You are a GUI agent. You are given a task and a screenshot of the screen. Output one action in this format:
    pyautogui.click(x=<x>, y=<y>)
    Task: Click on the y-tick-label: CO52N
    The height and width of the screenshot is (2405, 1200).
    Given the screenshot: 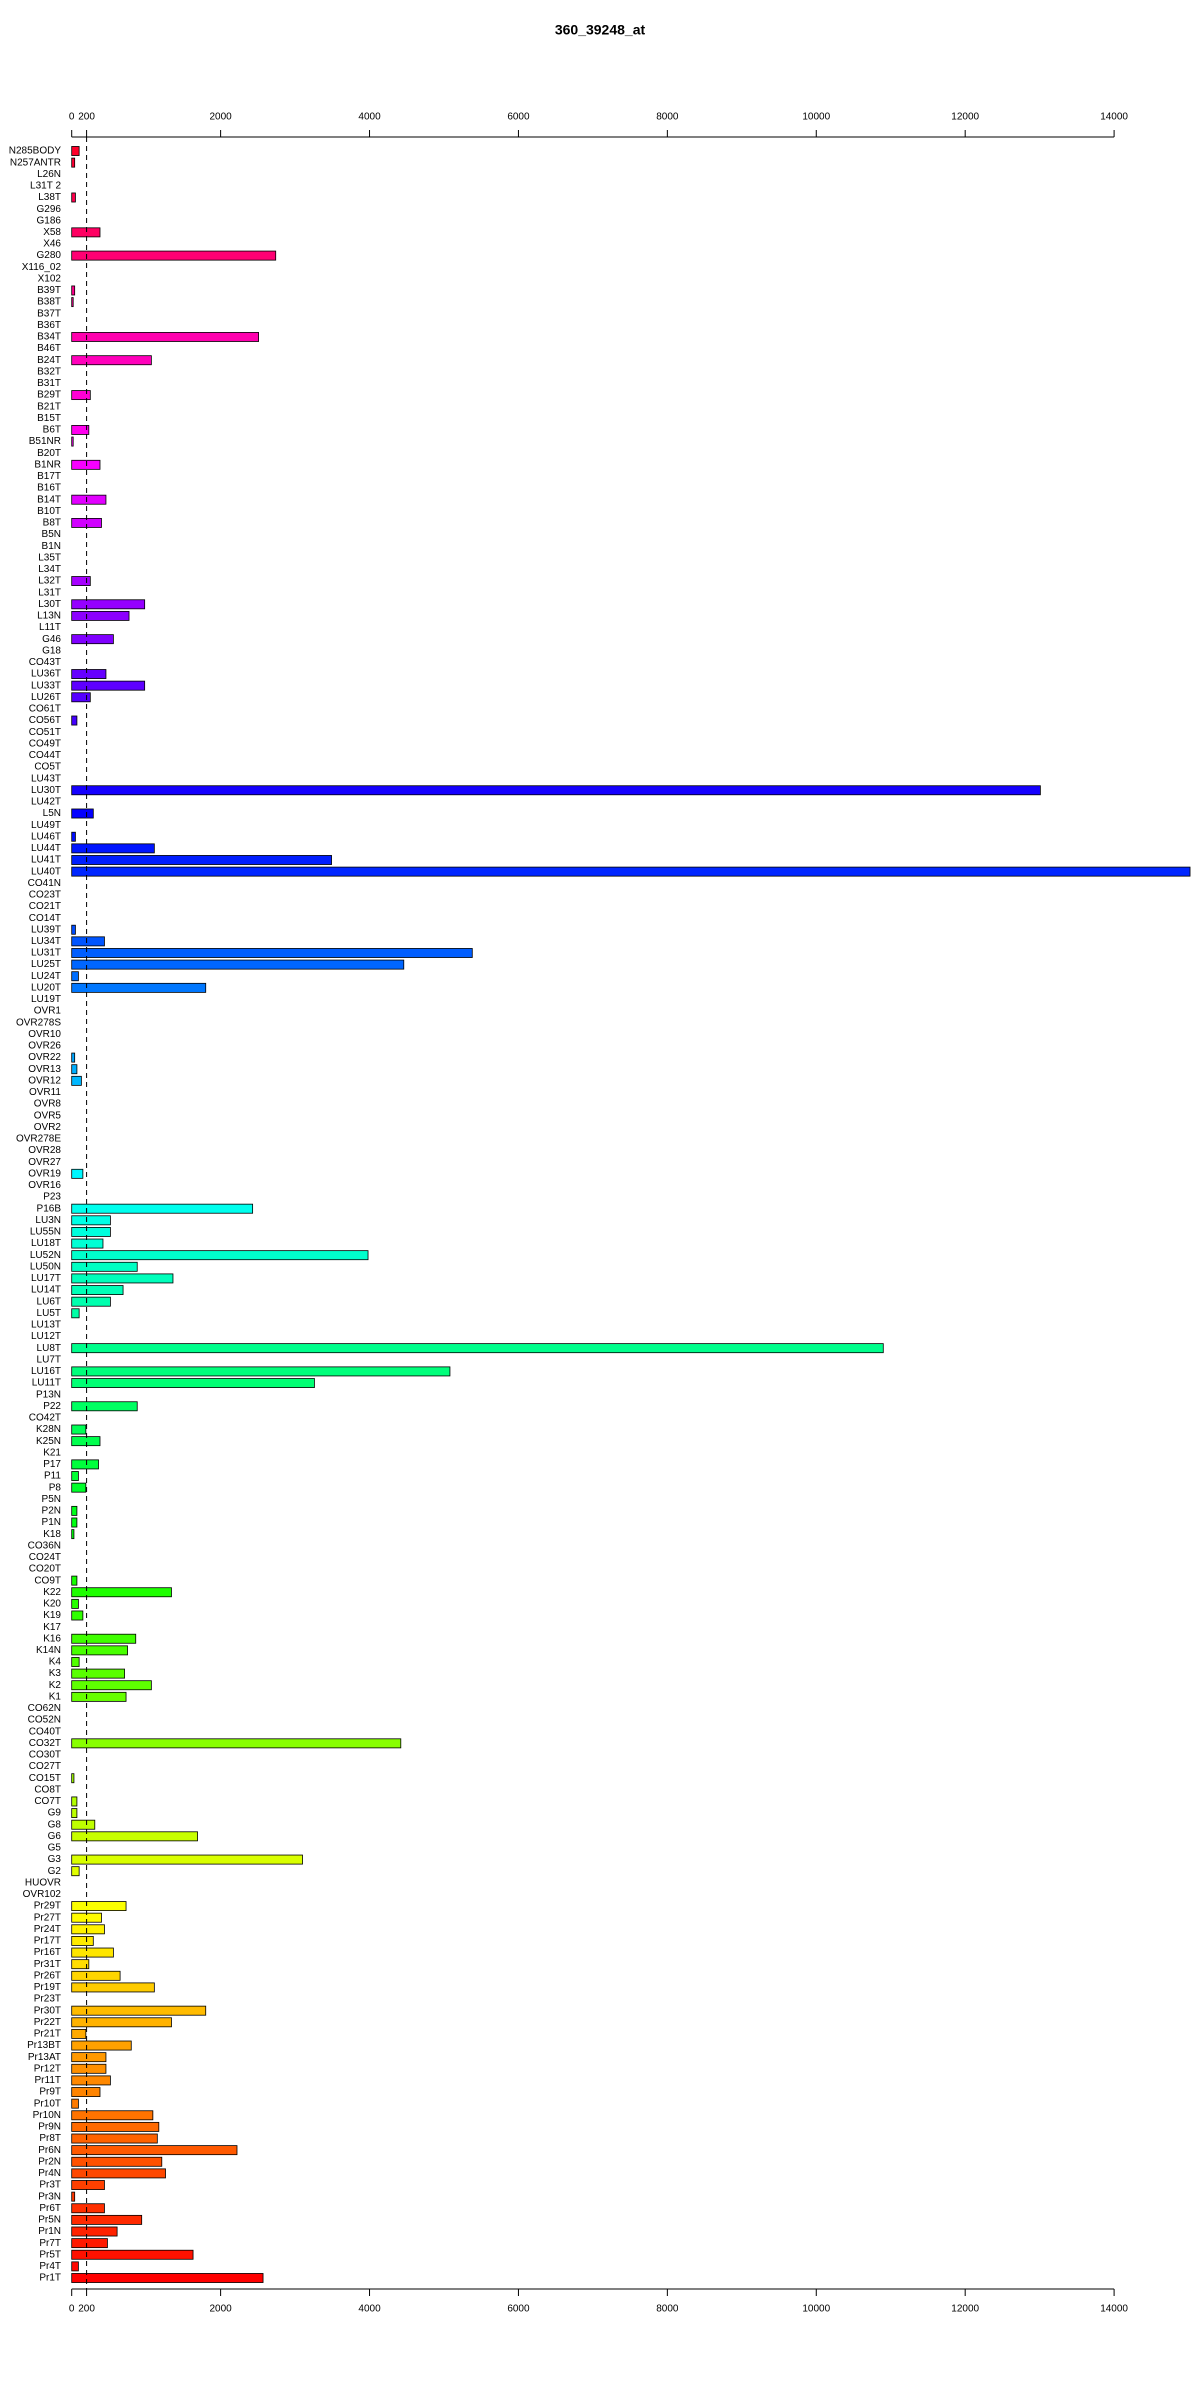 What is the action you would take?
    pyautogui.click(x=44, y=1720)
    